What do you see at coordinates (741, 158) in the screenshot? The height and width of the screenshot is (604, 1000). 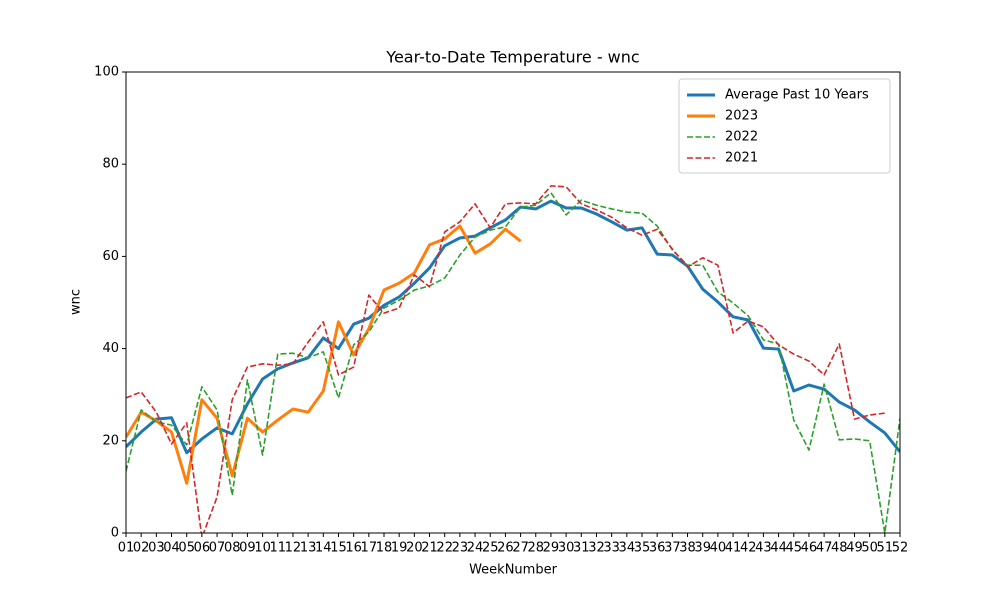 I see `legend-label: 2021` at bounding box center [741, 158].